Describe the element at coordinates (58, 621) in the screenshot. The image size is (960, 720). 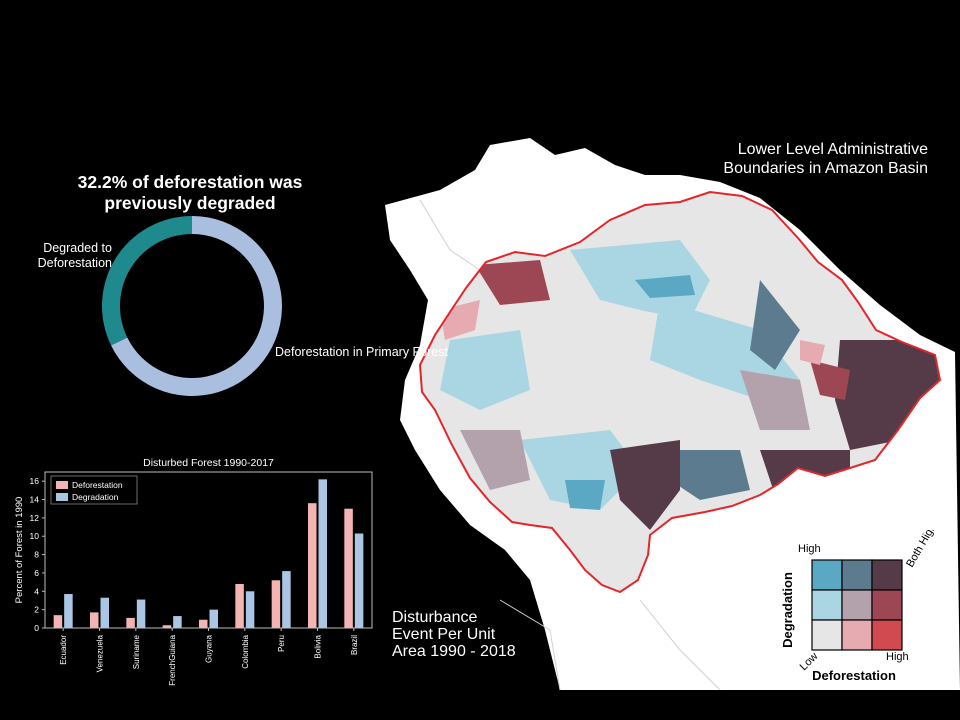
I see `bar-deforestation-ecuador` at that location.